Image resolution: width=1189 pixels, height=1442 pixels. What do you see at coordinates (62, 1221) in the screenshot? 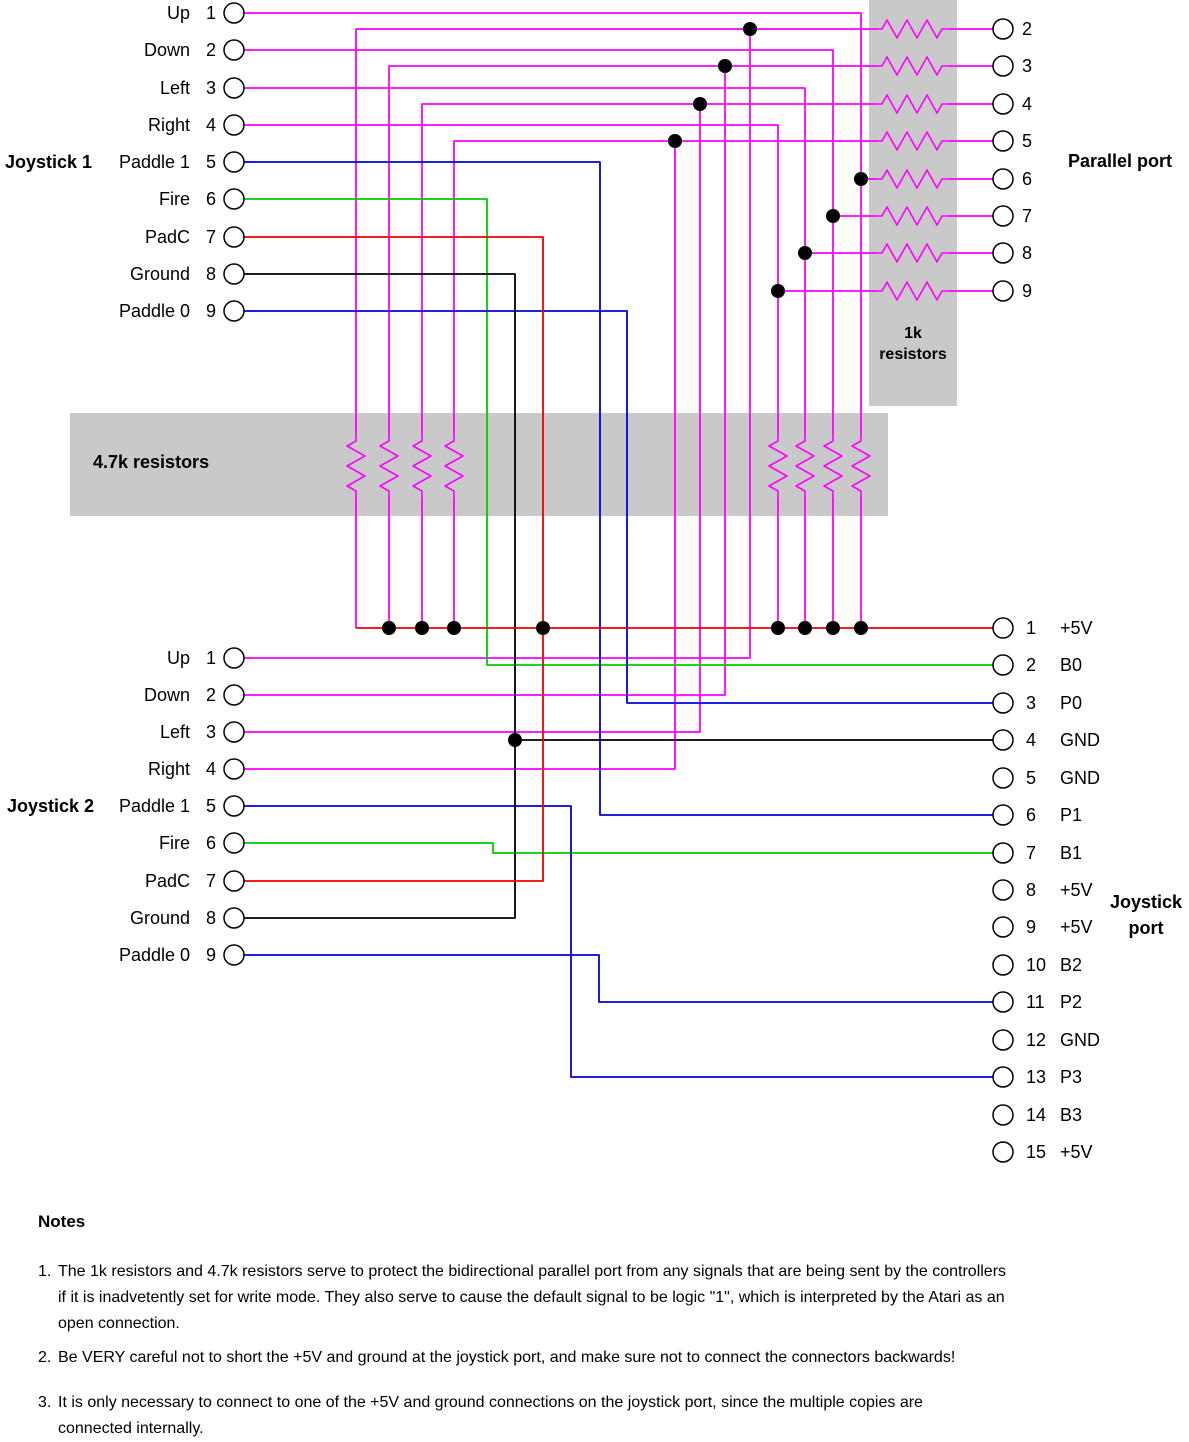
I see `notes-heading: Notes` at bounding box center [62, 1221].